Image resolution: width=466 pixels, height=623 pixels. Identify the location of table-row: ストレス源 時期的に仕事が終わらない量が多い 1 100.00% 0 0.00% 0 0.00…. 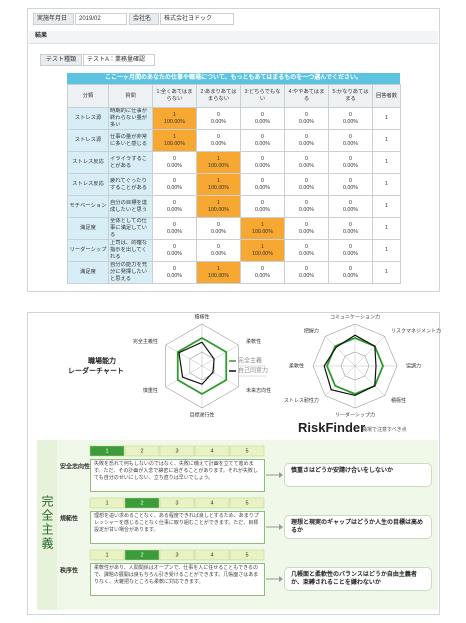
(234, 118).